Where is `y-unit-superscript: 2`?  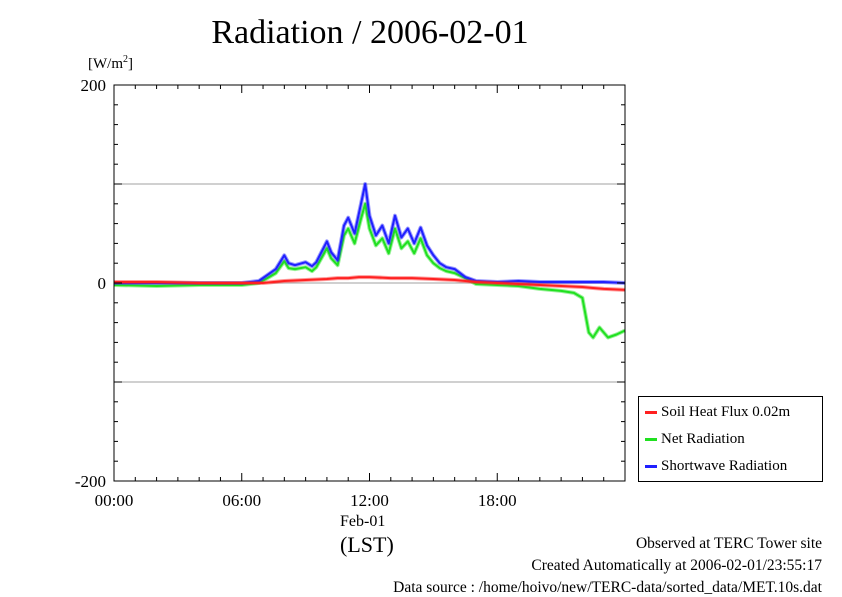
y-unit-superscript: 2 is located at coordinates (125, 59).